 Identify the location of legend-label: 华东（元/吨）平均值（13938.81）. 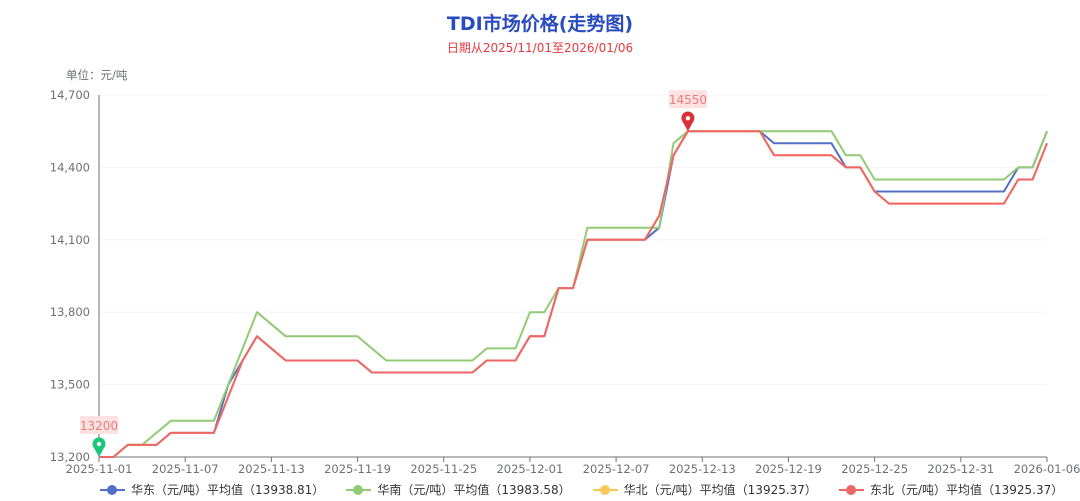
(228, 490).